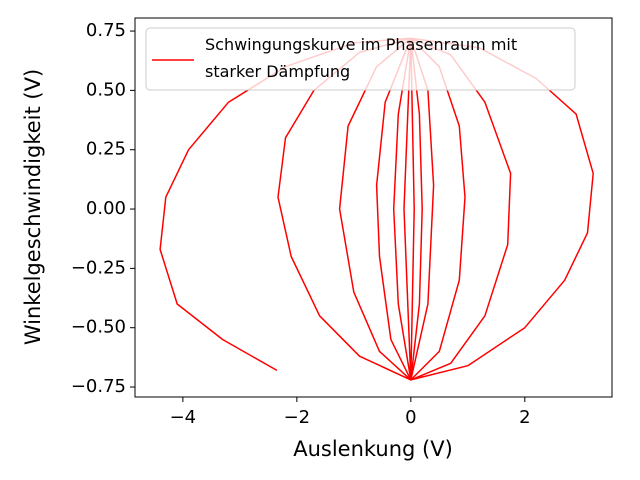 The image size is (640, 480). Describe the element at coordinates (373, 449) in the screenshot. I see `x-axis-label: Auslenkung (V)` at that location.